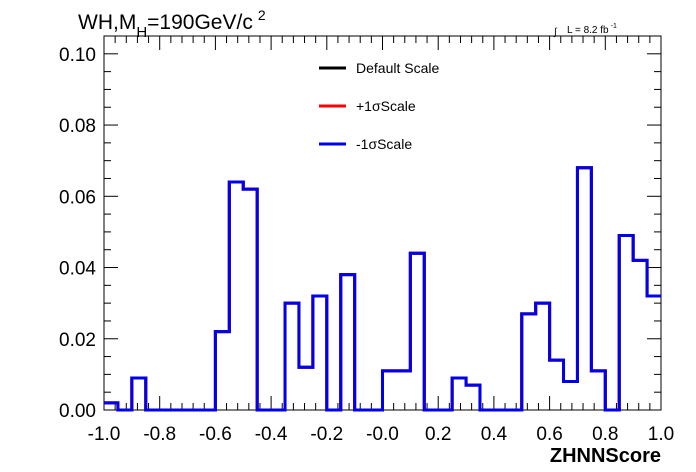  I want to click on legend: Default Scale +1σScale -1σScale, so click(379, 106).